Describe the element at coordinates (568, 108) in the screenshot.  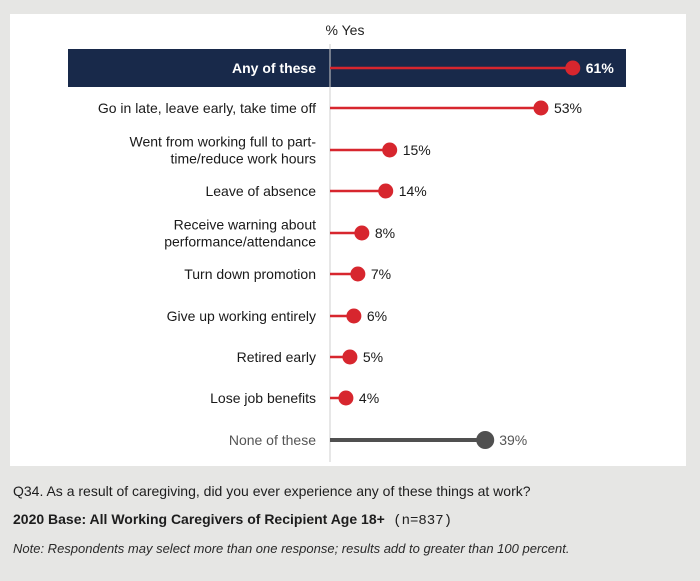
I see `value-label: 53%` at that location.